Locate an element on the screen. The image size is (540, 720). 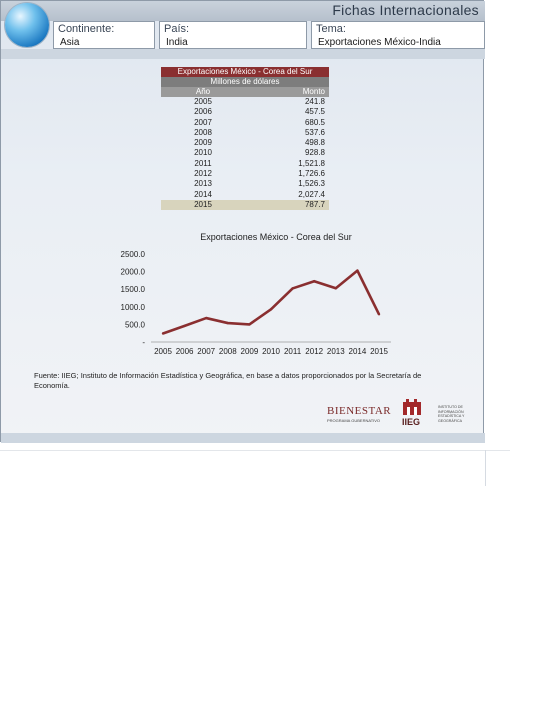
y-tick-label: 2500.0 is located at coordinates (133, 254).